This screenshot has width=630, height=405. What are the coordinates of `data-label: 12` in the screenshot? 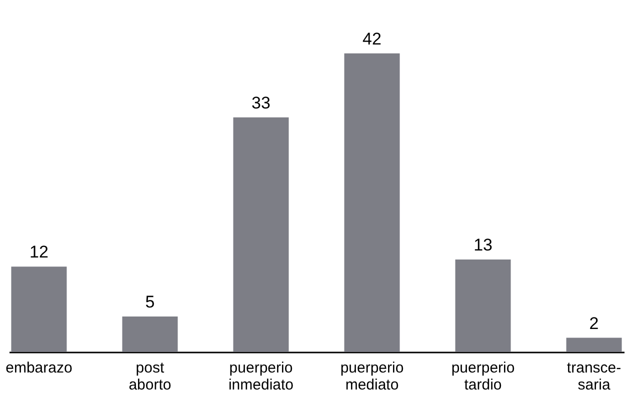 It's located at (39, 252).